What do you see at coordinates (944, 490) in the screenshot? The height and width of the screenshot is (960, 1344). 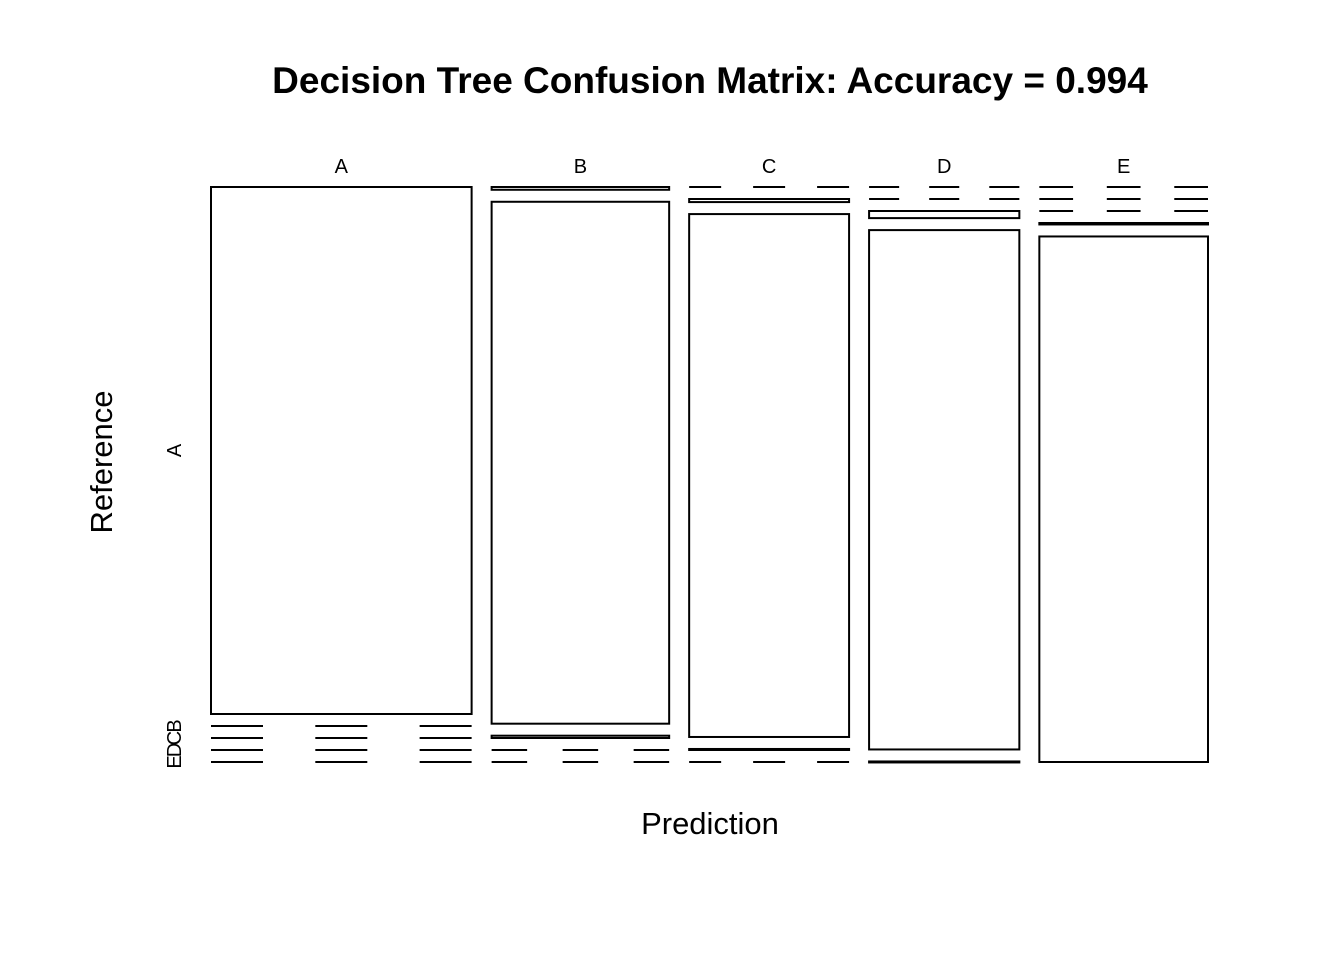 I see `cell-pred-D-ref-D` at bounding box center [944, 490].